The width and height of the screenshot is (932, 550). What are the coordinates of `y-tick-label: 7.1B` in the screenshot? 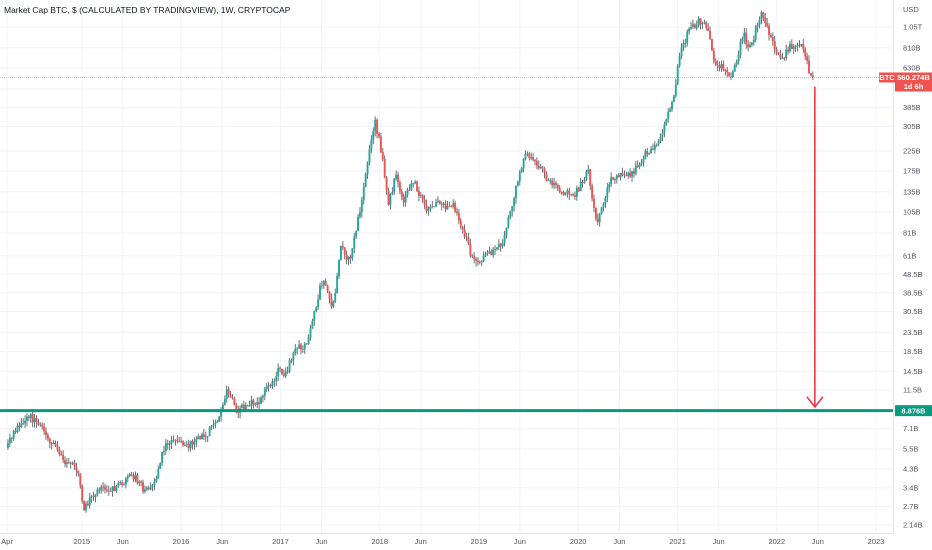 It's located at (910, 428).